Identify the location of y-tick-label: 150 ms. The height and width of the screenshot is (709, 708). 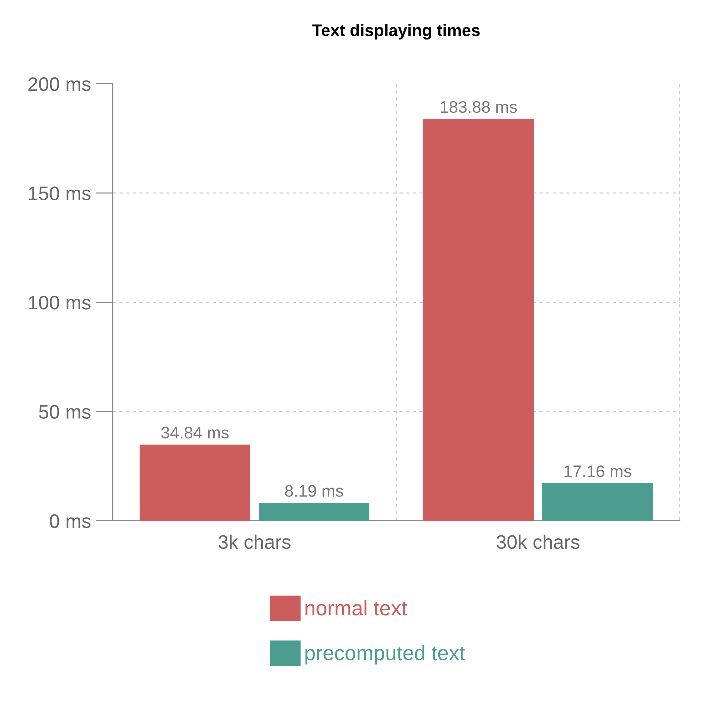
(60, 193).